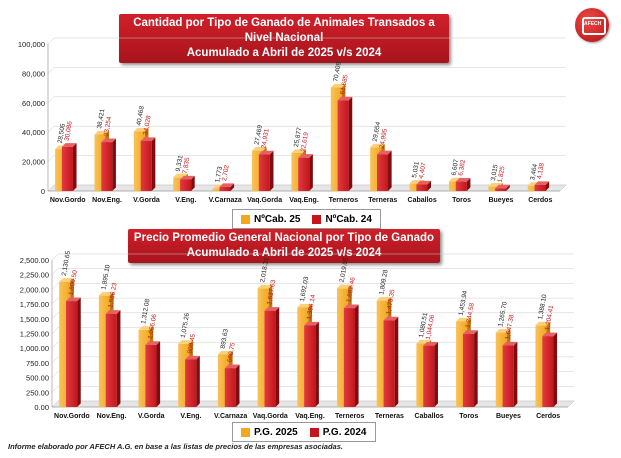 The width and height of the screenshot is (621, 458). Describe the element at coordinates (68, 200) in the screenshot. I see `x-tick-label: Nov.Gordo` at that location.